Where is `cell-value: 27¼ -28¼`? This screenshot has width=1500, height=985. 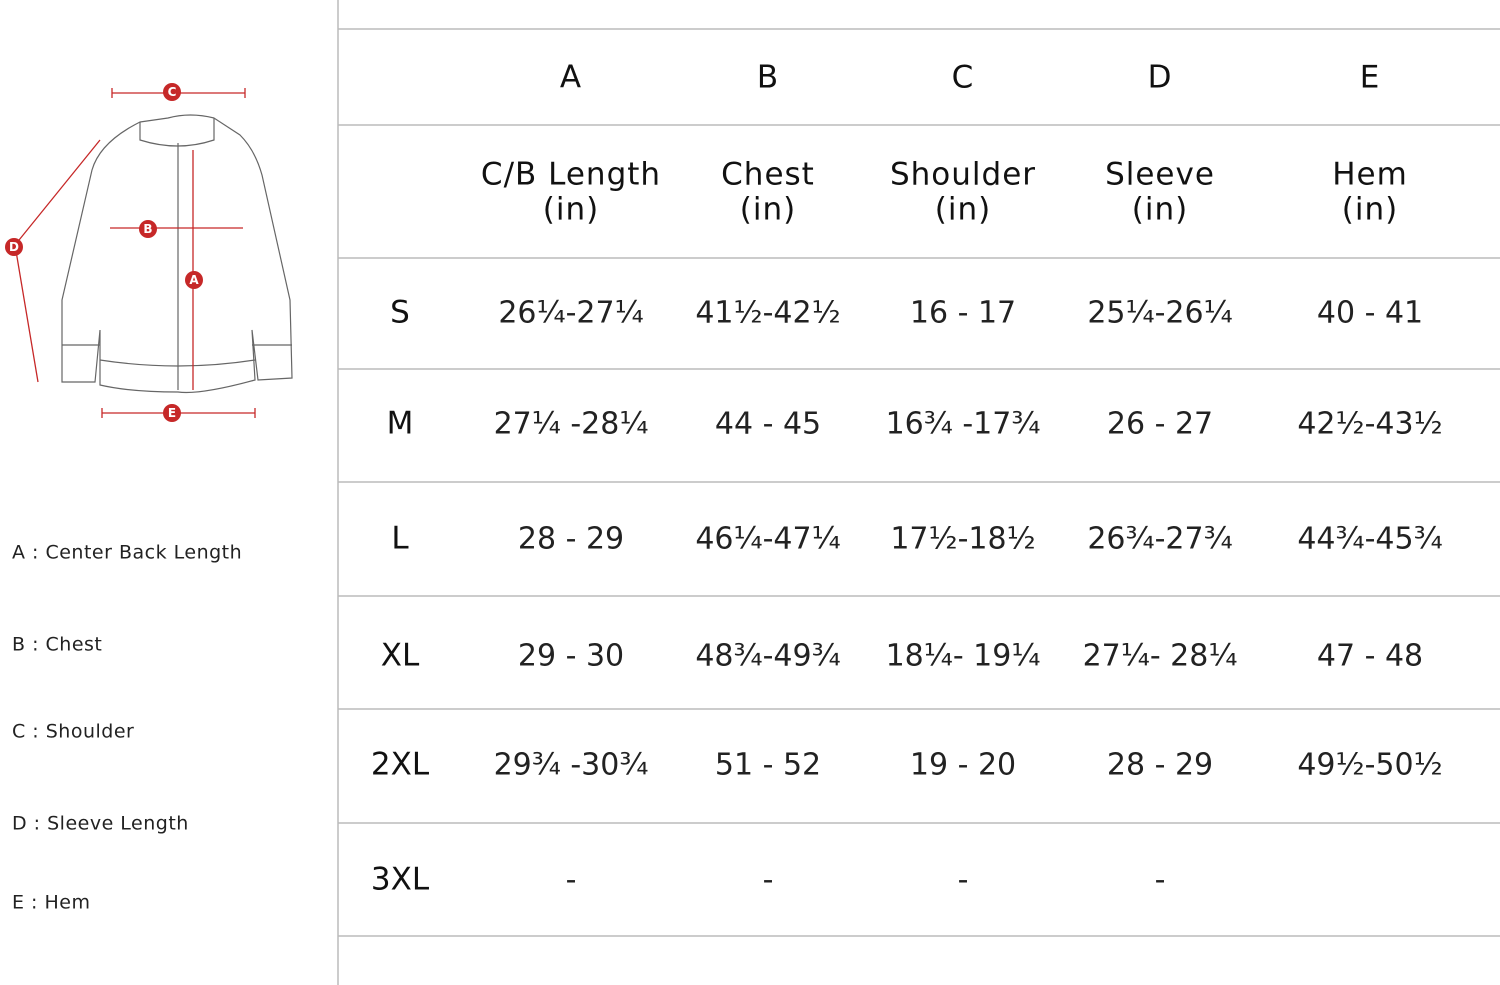
cell-value: 27¼ -28¼ is located at coordinates (571, 424).